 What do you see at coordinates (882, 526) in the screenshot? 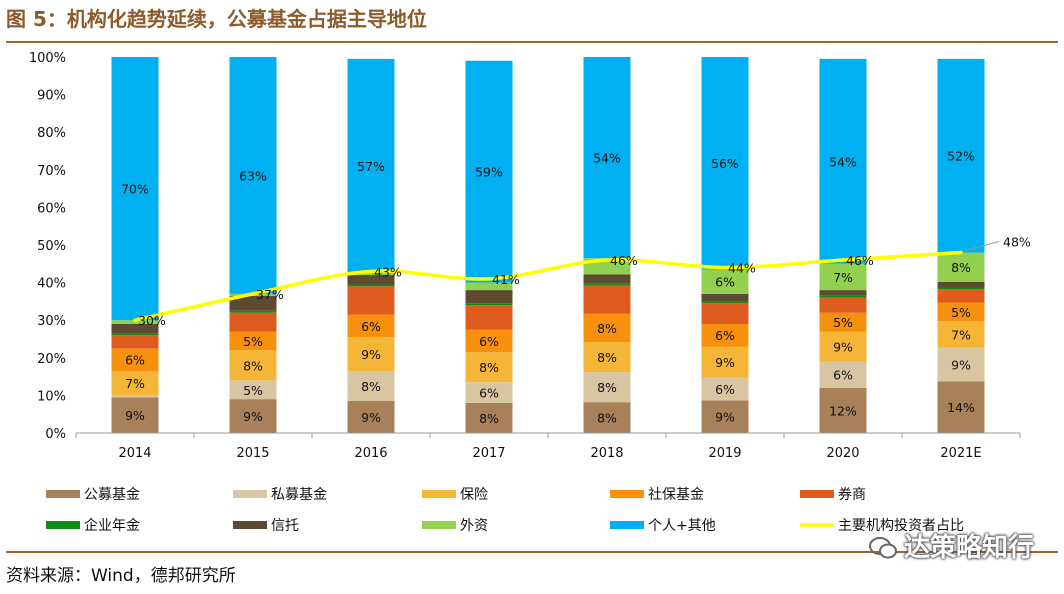
I see `legend-item: 主要机构投资者占比` at bounding box center [882, 526].